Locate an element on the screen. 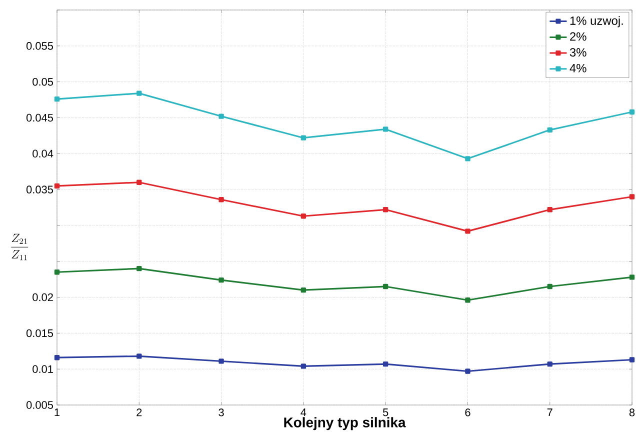 This screenshot has width=636, height=435. x-tick-label: 1 is located at coordinates (57, 412).